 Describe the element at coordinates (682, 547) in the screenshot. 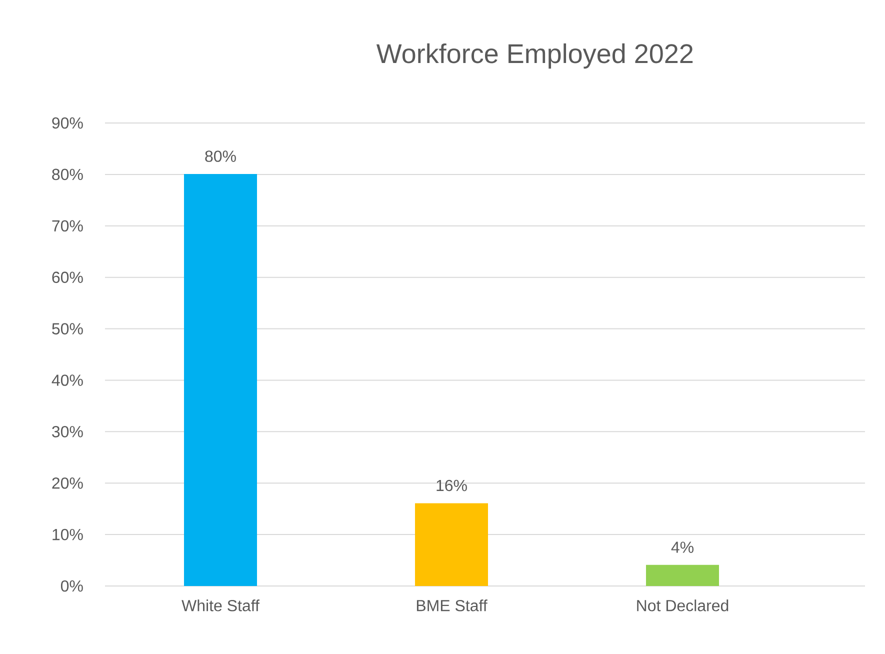

I see `data-label: 4%` at that location.